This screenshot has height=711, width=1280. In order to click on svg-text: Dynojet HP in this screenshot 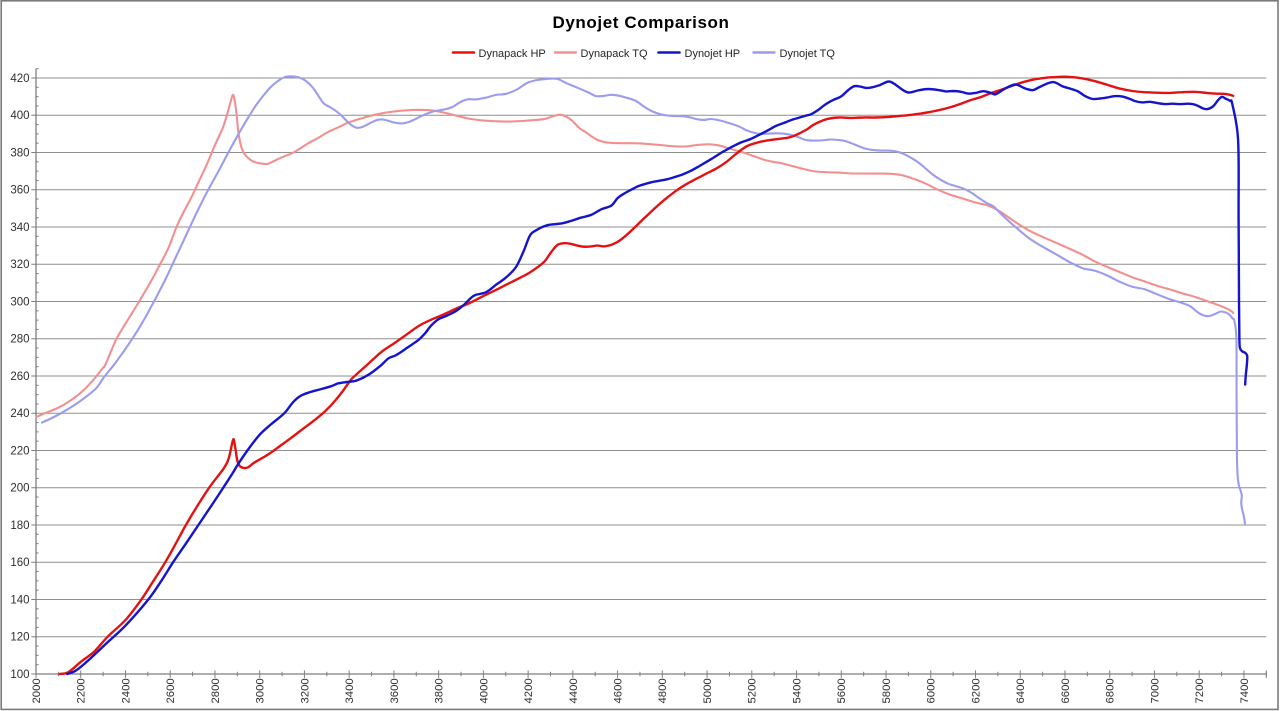, I will do `click(713, 54)`.